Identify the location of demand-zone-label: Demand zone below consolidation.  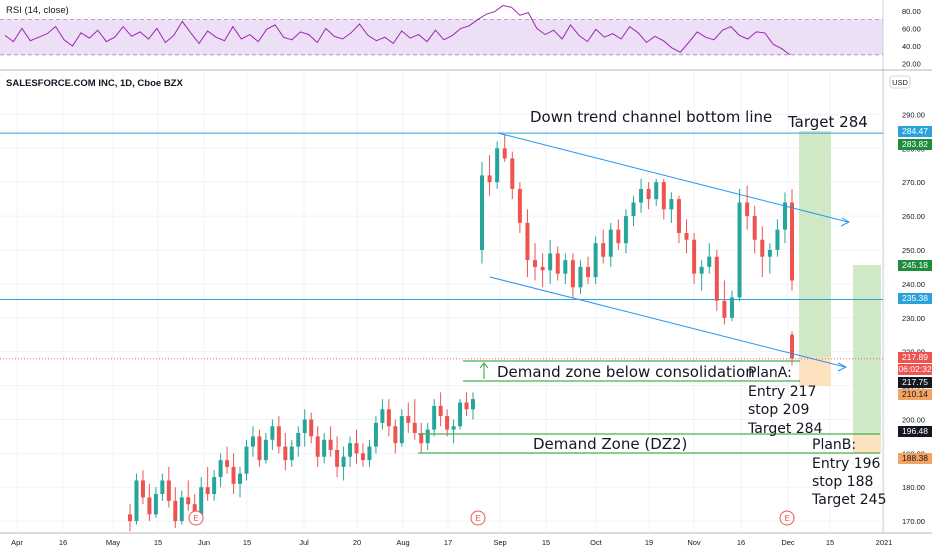
(626, 372).